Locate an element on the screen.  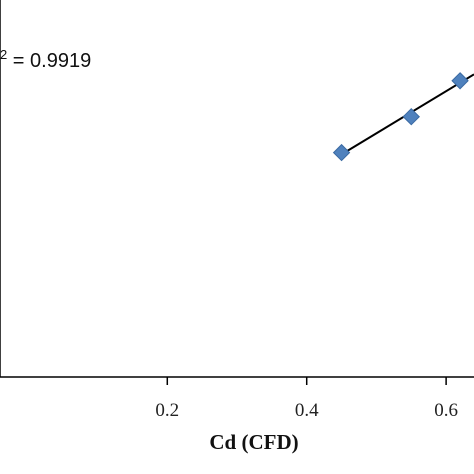
x-tick-label: 0.4 is located at coordinates (307, 410).